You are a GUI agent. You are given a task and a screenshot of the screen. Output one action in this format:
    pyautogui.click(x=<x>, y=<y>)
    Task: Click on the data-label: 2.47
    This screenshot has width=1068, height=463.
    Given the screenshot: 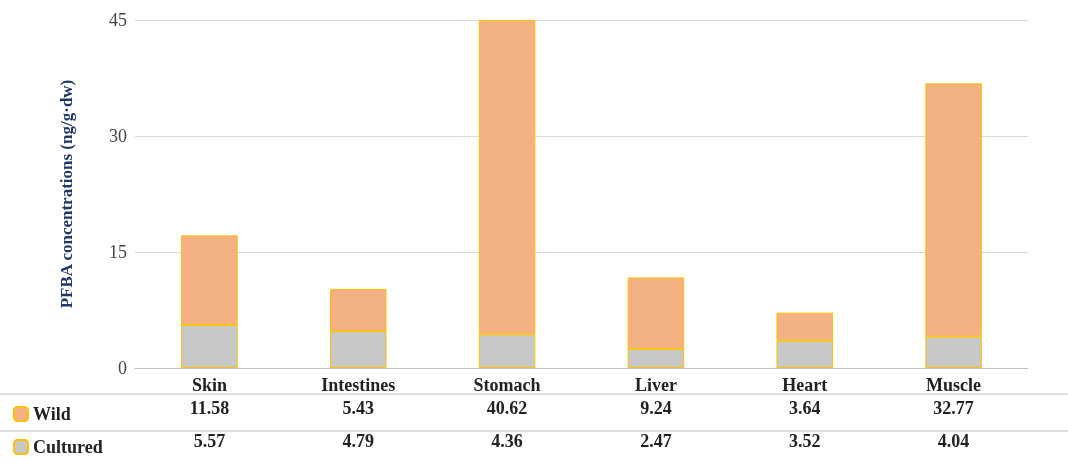 What is the action you would take?
    pyautogui.click(x=656, y=441)
    